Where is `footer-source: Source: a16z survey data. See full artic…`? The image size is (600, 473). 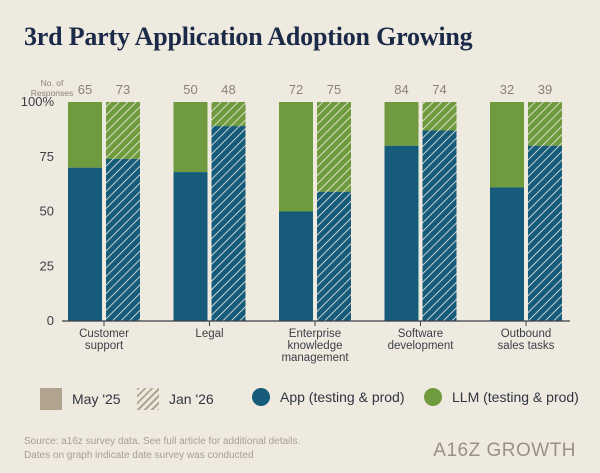
footer-source: Source: a16z survey data. See full artic… is located at coordinates (162, 449).